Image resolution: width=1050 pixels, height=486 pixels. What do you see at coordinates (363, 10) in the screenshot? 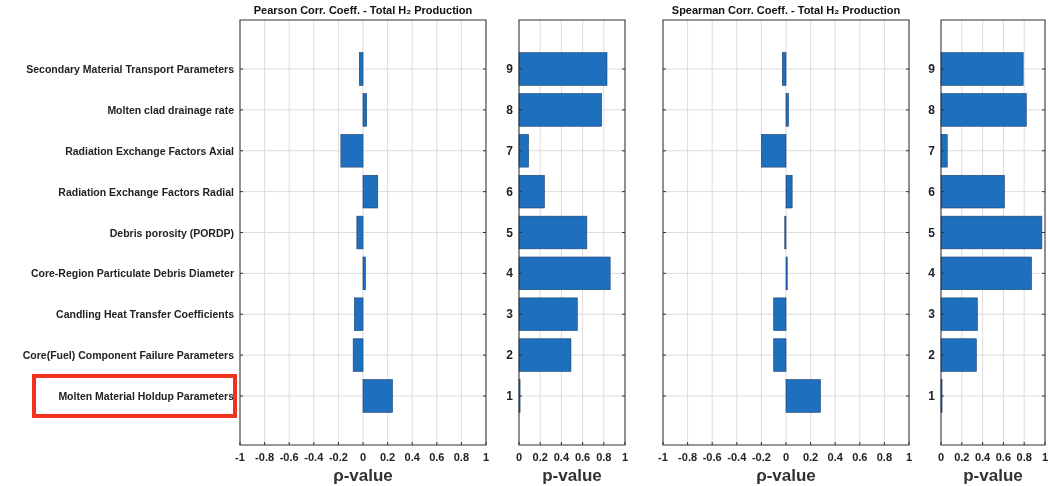
I see `chart-title: Pearson Corr. Coeff. - Total H₂ Production` at bounding box center [363, 10].